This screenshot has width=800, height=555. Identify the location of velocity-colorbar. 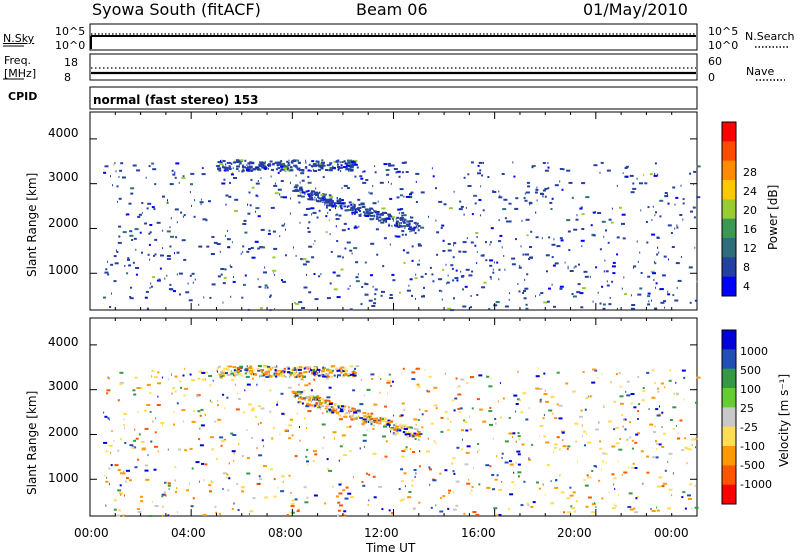
(729, 417).